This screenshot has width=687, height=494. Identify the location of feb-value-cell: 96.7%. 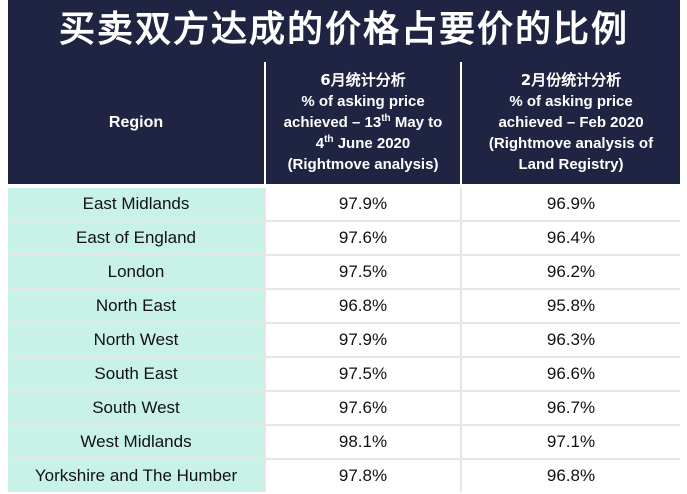
(571, 408).